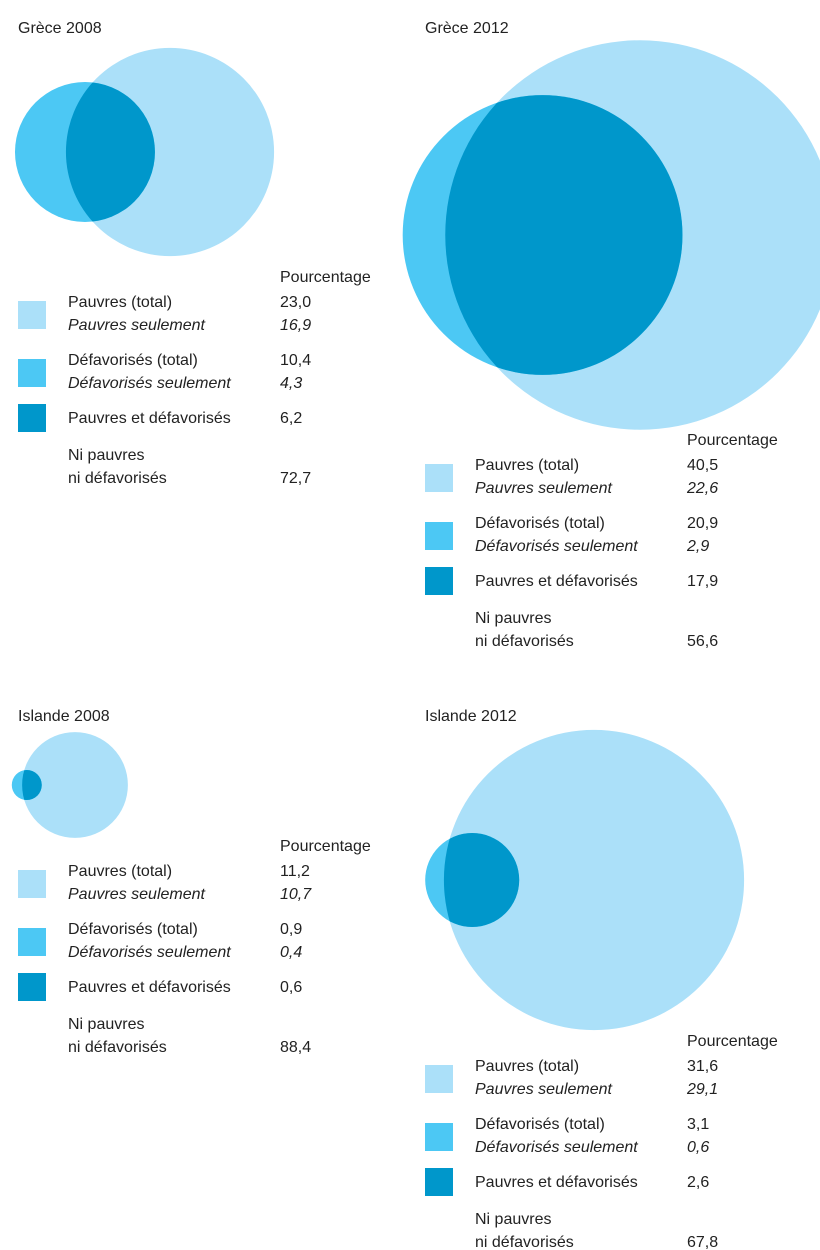 The image size is (820, 1250). I want to click on legend-value: 2,9, so click(698, 546).